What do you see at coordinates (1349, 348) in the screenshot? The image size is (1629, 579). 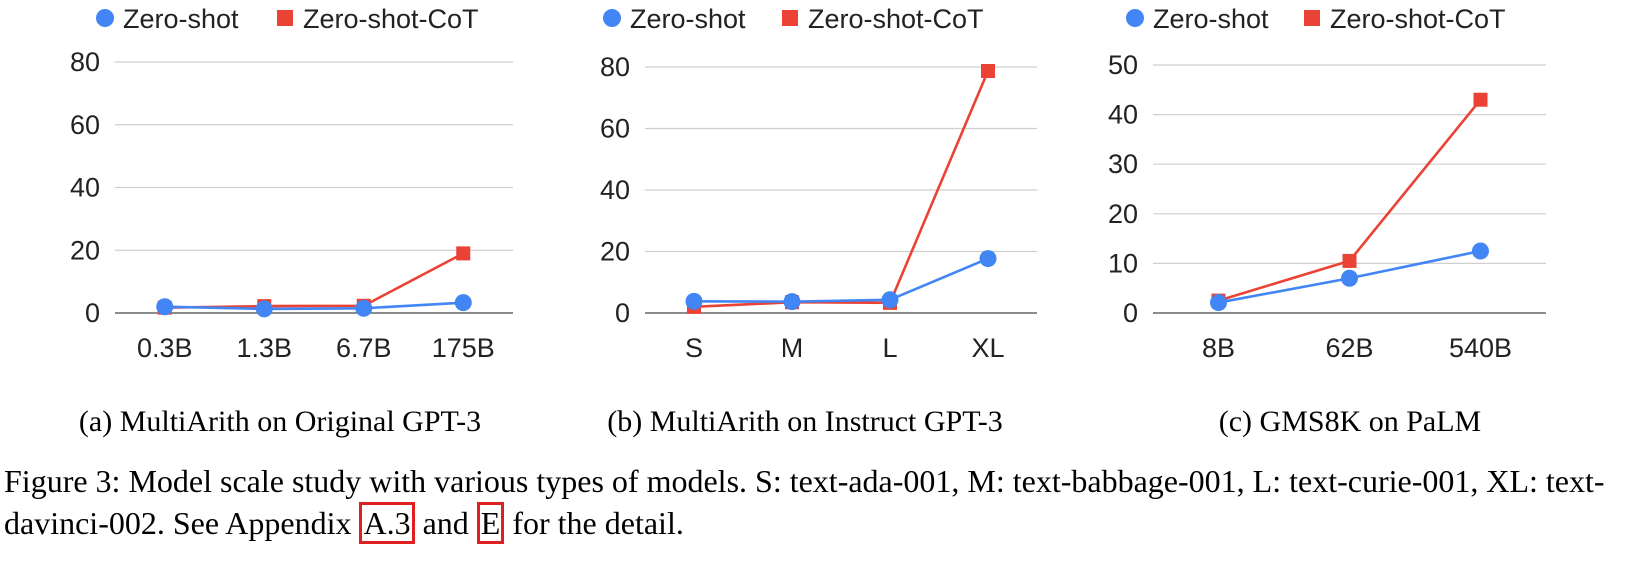 I see `x-tick-label: 62B` at bounding box center [1349, 348].